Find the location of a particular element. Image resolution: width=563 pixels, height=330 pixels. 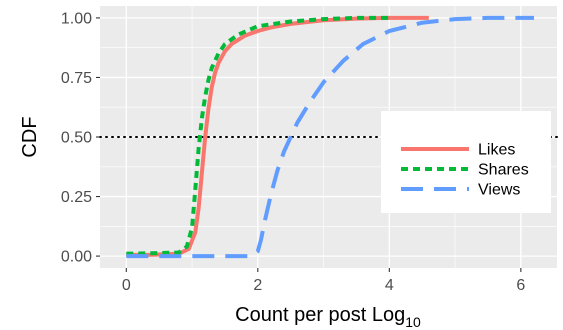

legend-label-likes: Likes is located at coordinates (496, 150).